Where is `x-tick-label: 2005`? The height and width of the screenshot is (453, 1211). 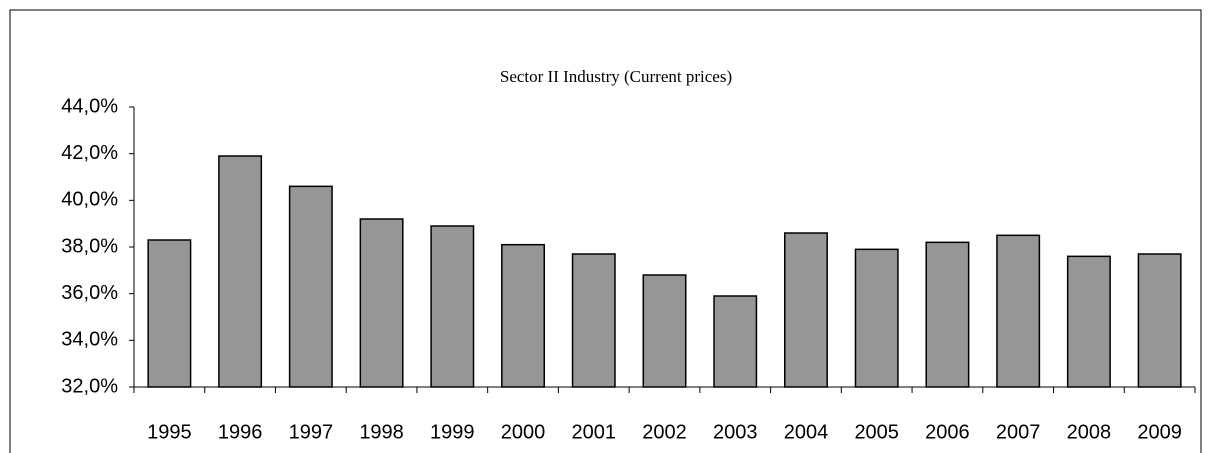 x-tick-label: 2005 is located at coordinates (876, 432).